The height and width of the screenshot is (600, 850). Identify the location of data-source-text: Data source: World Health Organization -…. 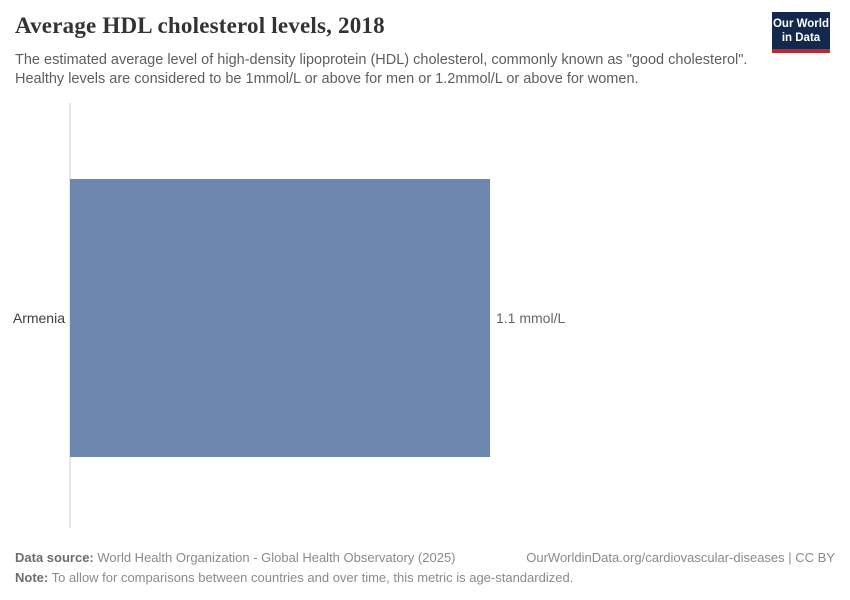
(235, 558).